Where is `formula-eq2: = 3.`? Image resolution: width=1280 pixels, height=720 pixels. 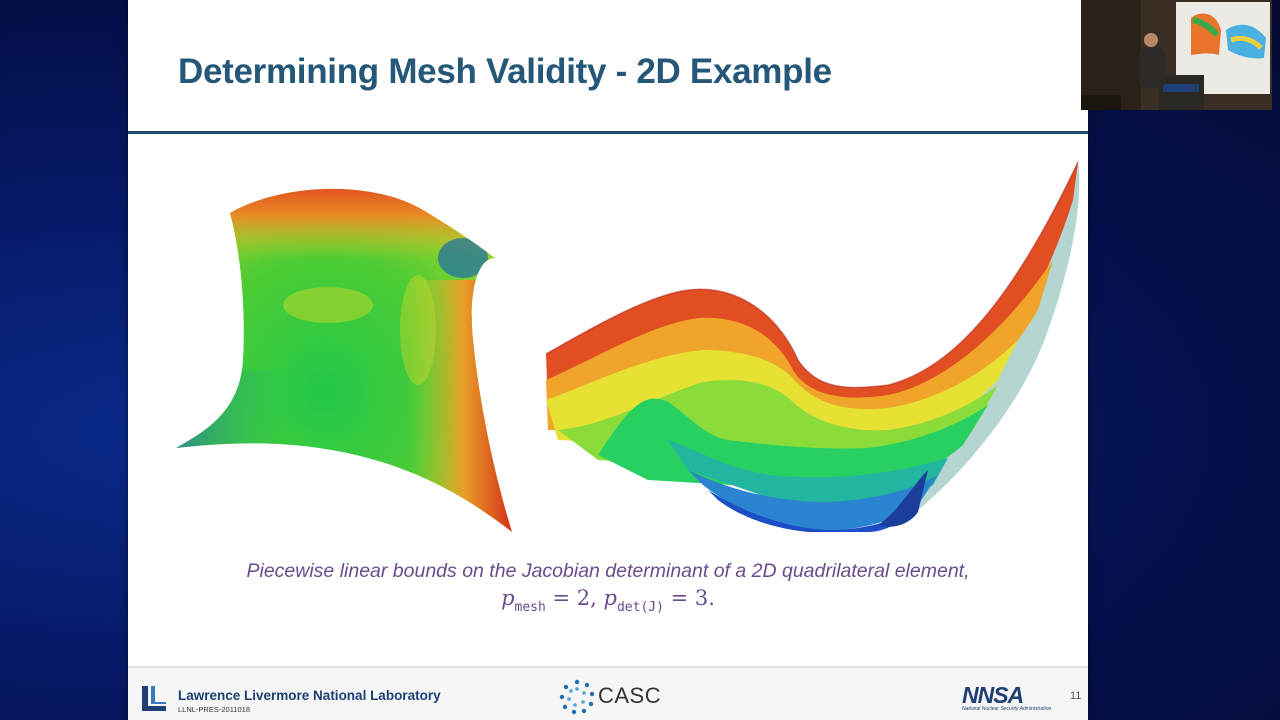
formula-eq2: = 3. is located at coordinates (689, 598).